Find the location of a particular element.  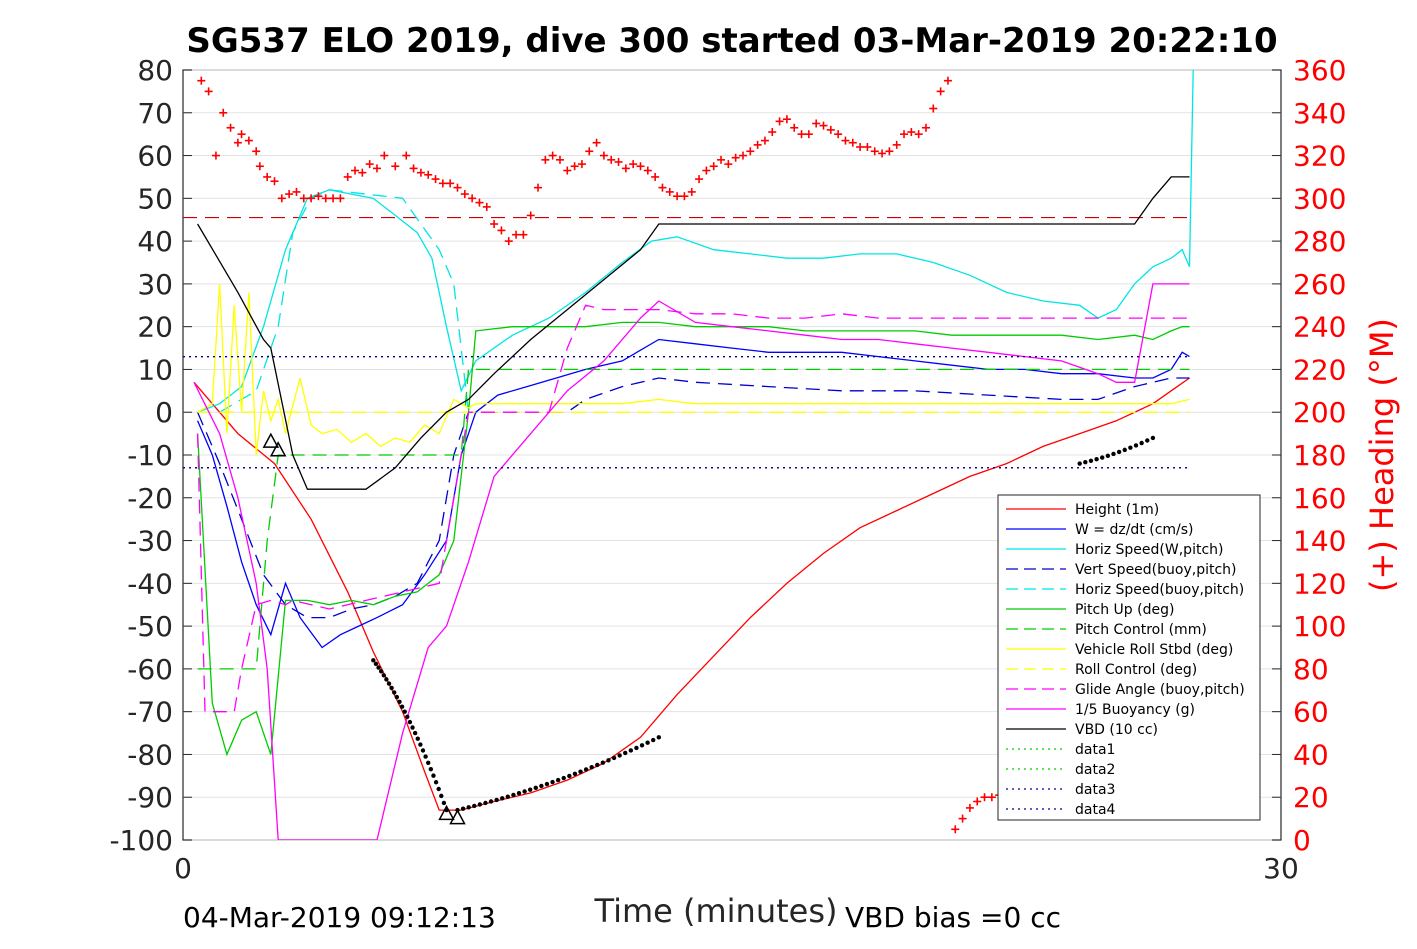

right-tick-label: 40 is located at coordinates (1311, 754).